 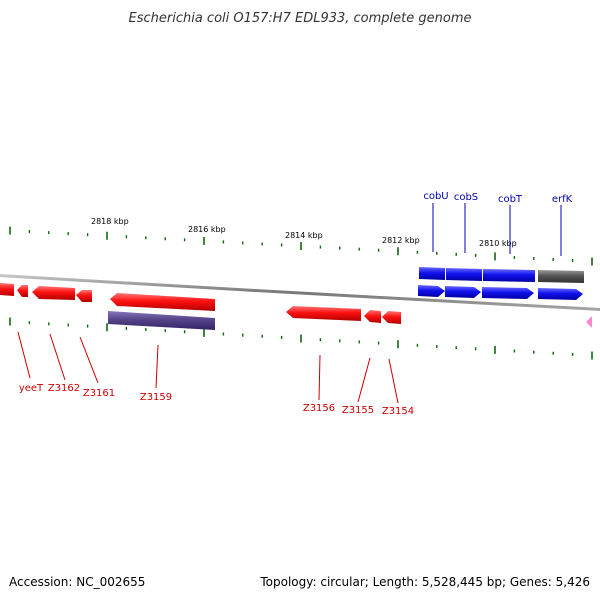 I want to click on gene-label-Z3162: Z3162, so click(x=64, y=388).